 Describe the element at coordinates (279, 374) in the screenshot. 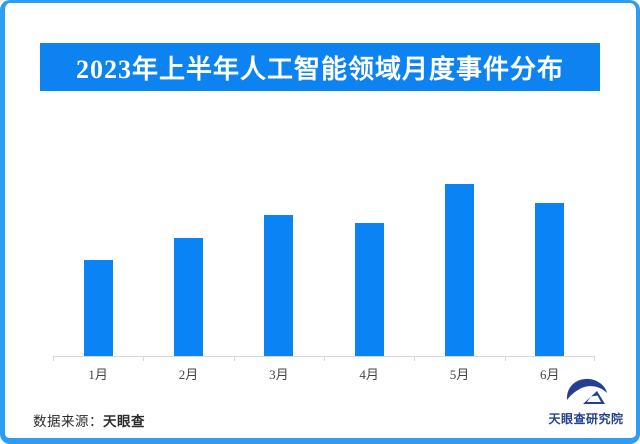

I see `x-axis-label: 3月` at that location.